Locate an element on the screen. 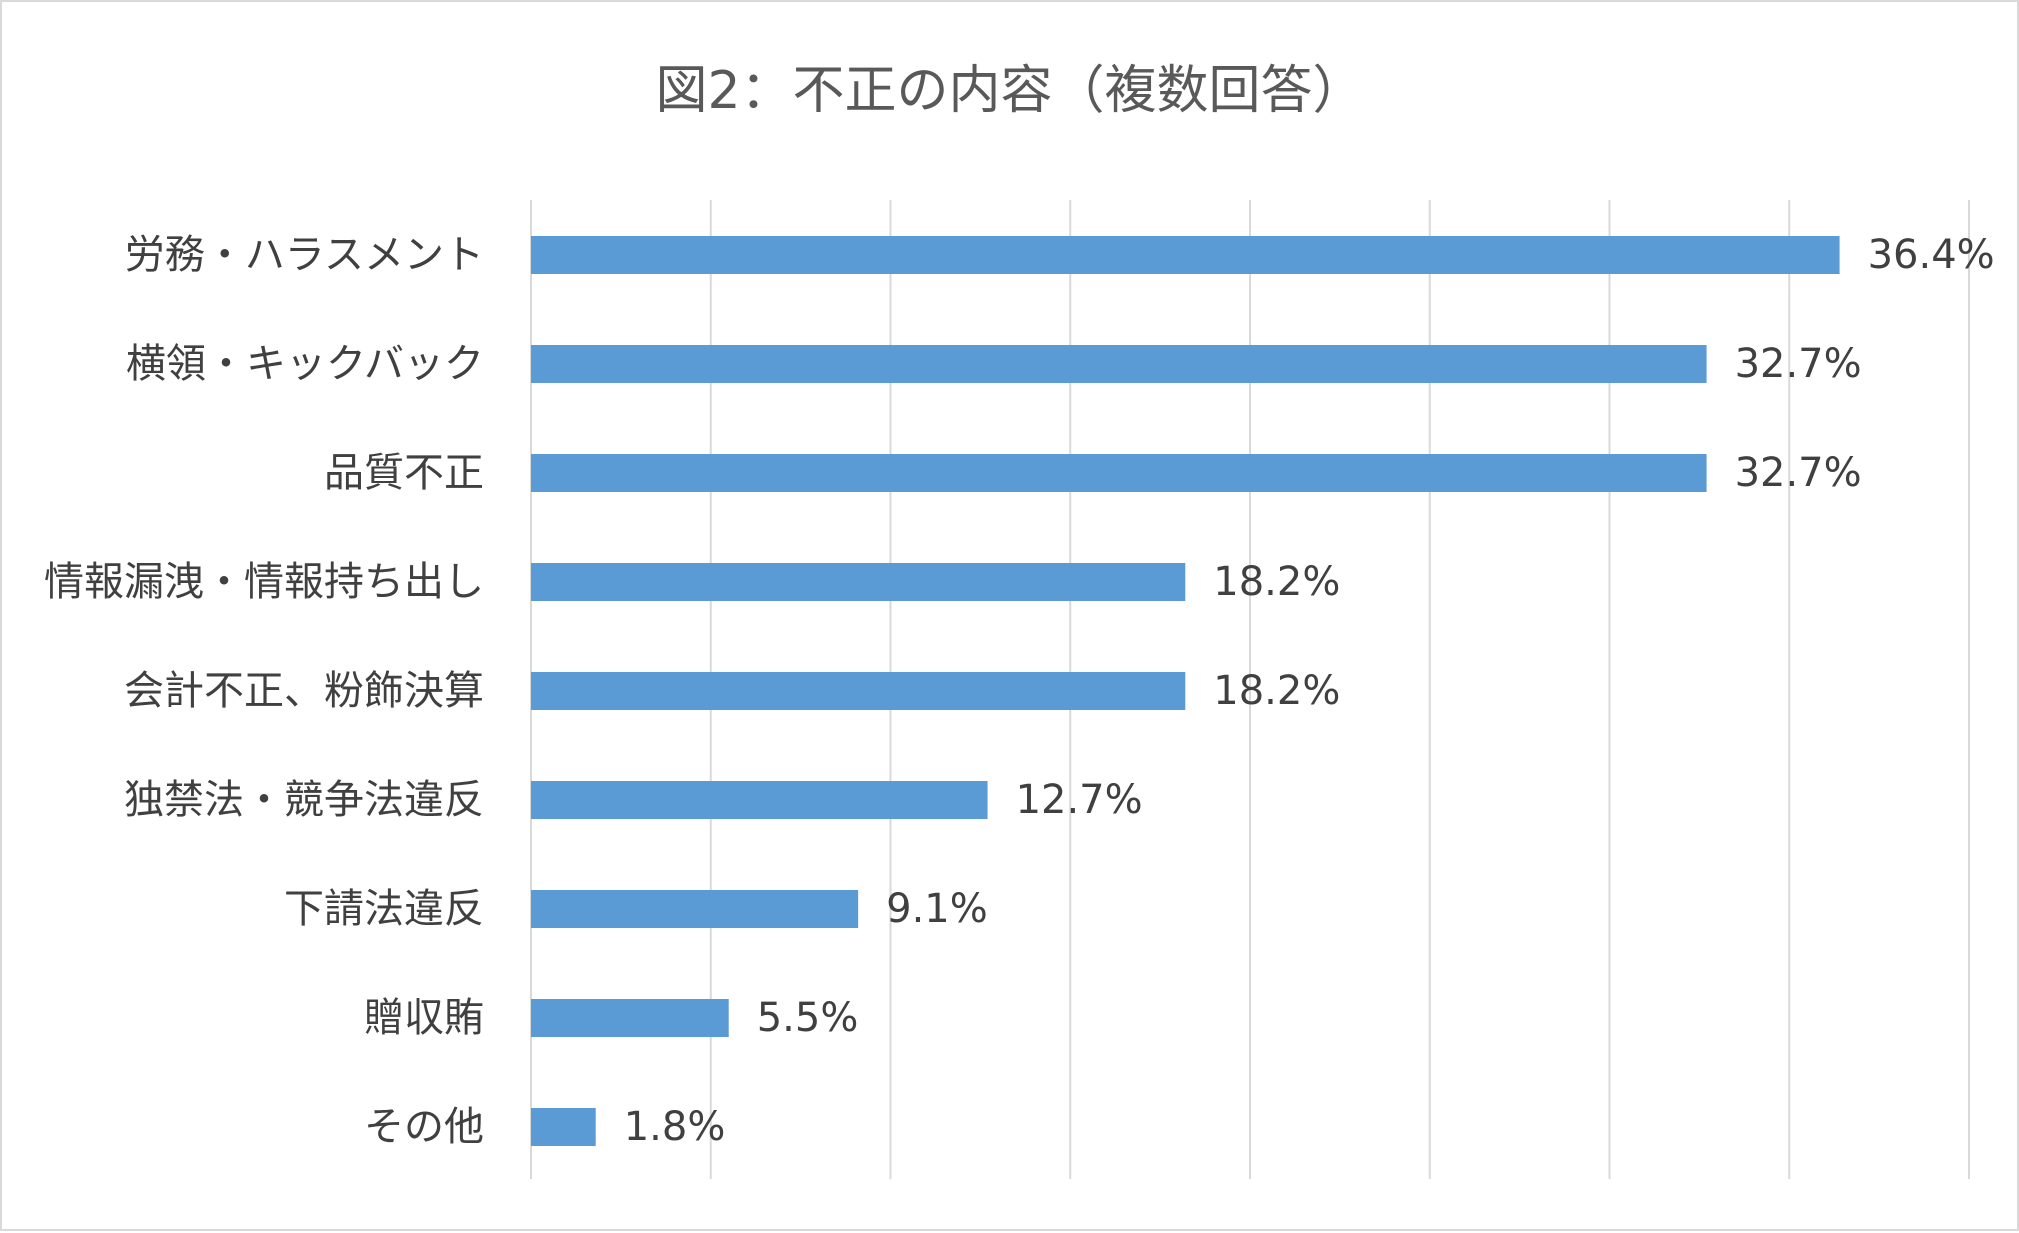  value-label-5: 12.7% is located at coordinates (1079, 800).